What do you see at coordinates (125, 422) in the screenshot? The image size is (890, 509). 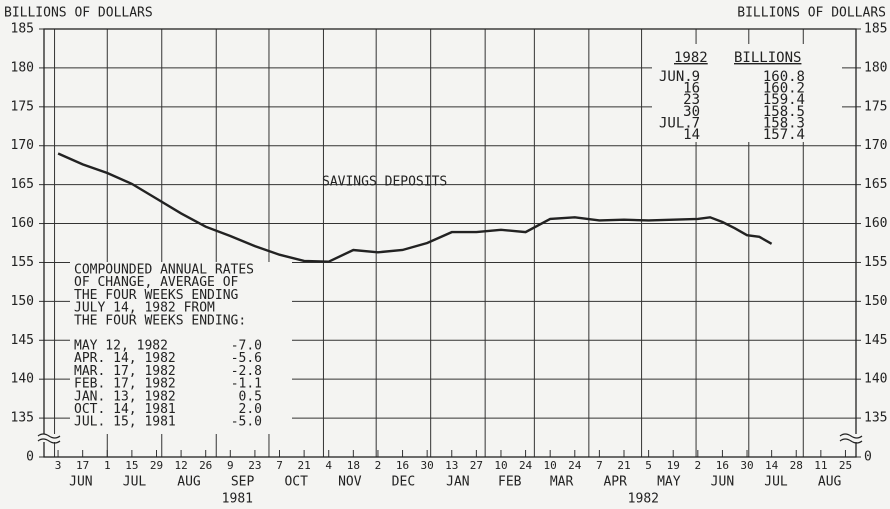 I see `rates-date: JUL. 15, 1981` at bounding box center [125, 422].